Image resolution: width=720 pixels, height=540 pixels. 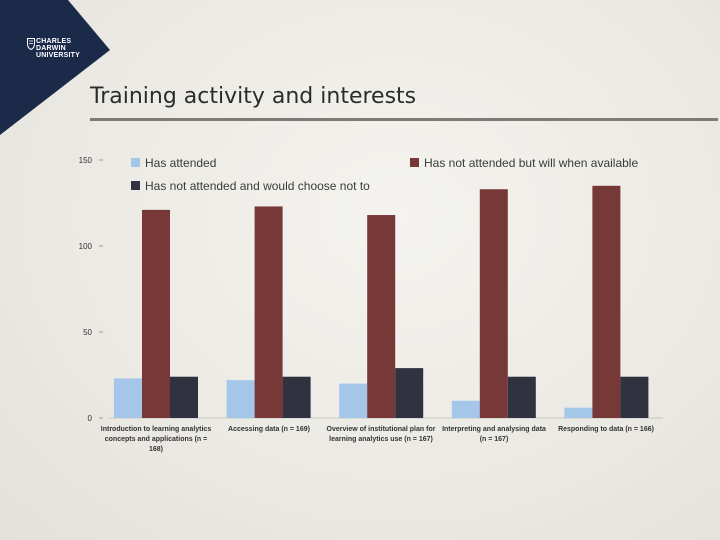 I want to click on y-tick-label: 0, so click(x=90, y=418).